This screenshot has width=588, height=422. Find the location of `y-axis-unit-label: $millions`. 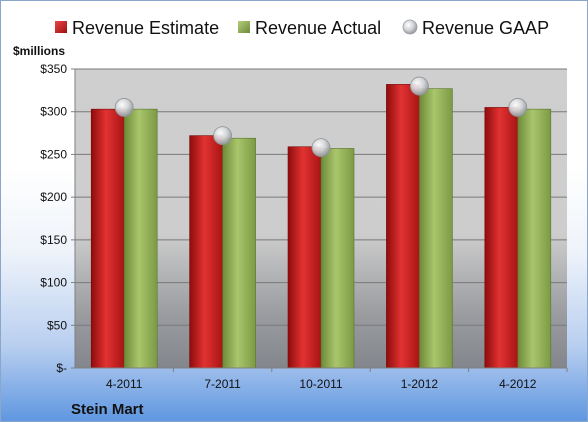

y-axis-unit-label: $millions is located at coordinates (39, 51).